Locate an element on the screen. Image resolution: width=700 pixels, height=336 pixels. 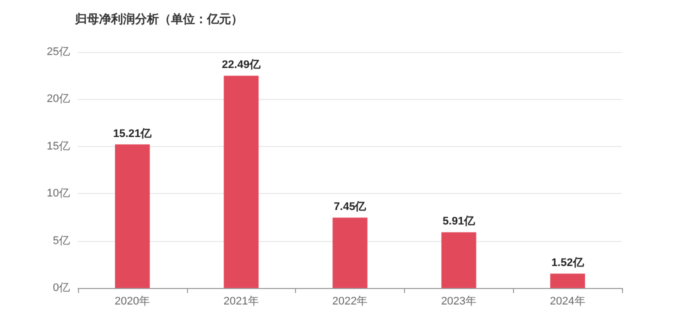
y-tick-label: 5亿 is located at coordinates (61, 240).